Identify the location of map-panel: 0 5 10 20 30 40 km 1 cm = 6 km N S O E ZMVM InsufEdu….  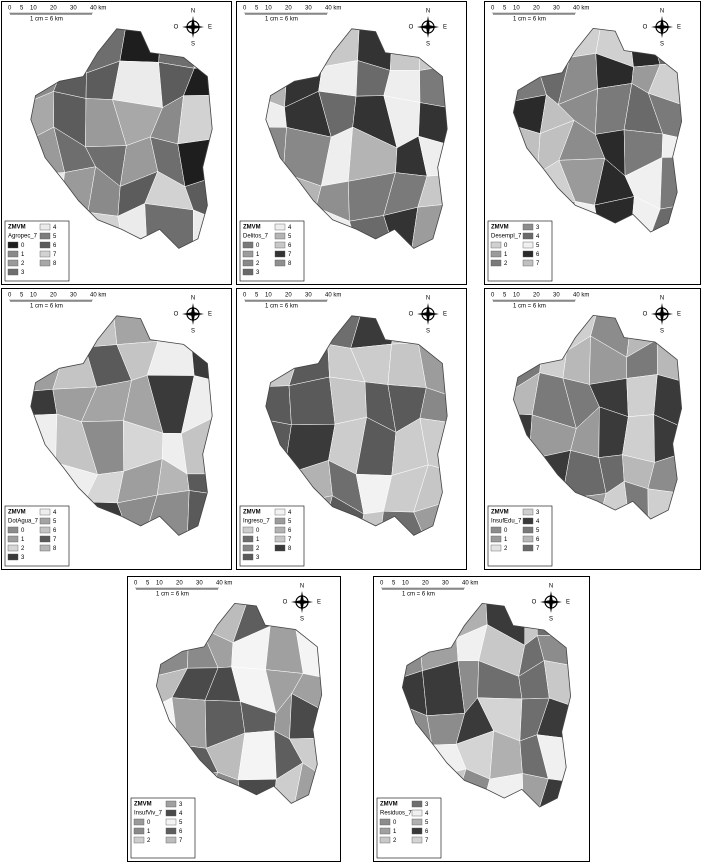
(592, 429).